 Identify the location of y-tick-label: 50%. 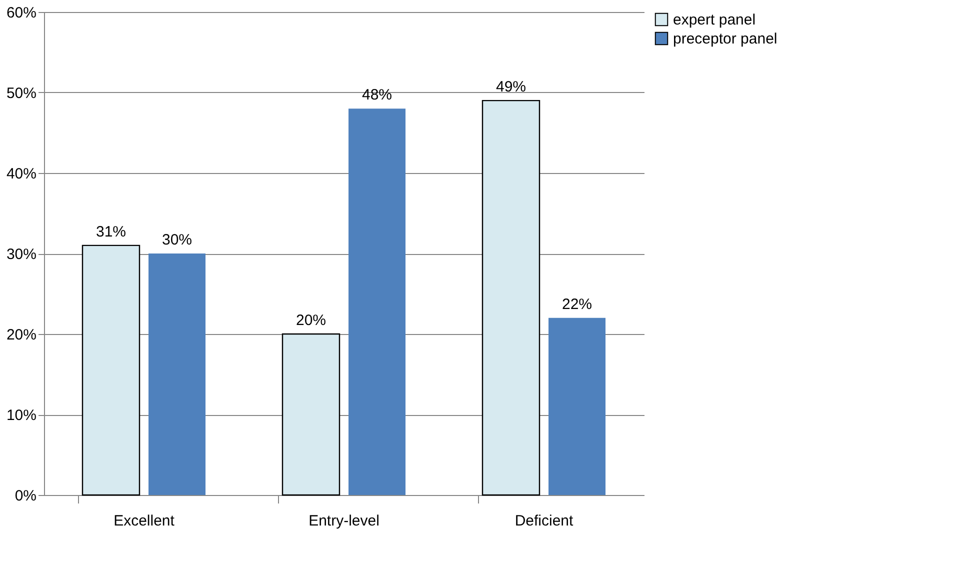
(21, 93).